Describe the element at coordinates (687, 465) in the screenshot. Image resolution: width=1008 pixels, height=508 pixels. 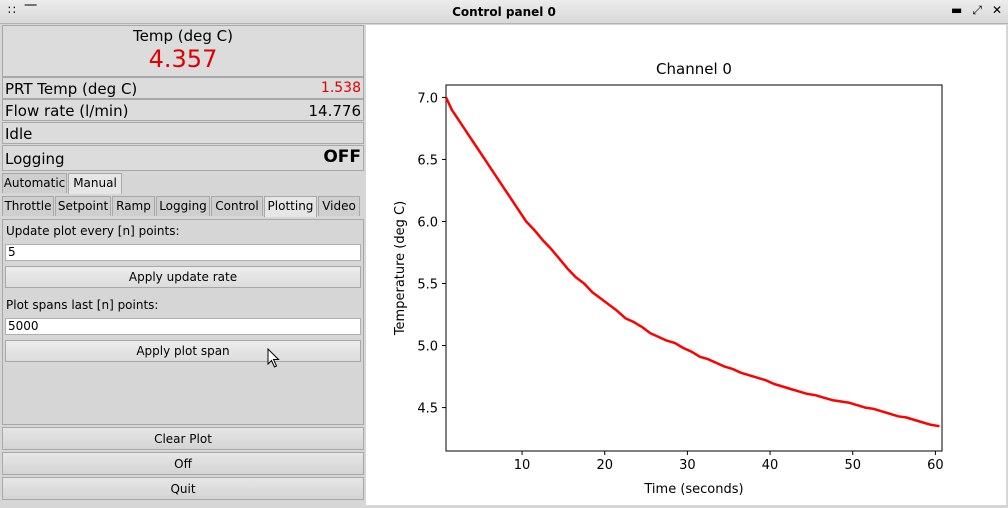
I see `x-tick-label: 30` at that location.